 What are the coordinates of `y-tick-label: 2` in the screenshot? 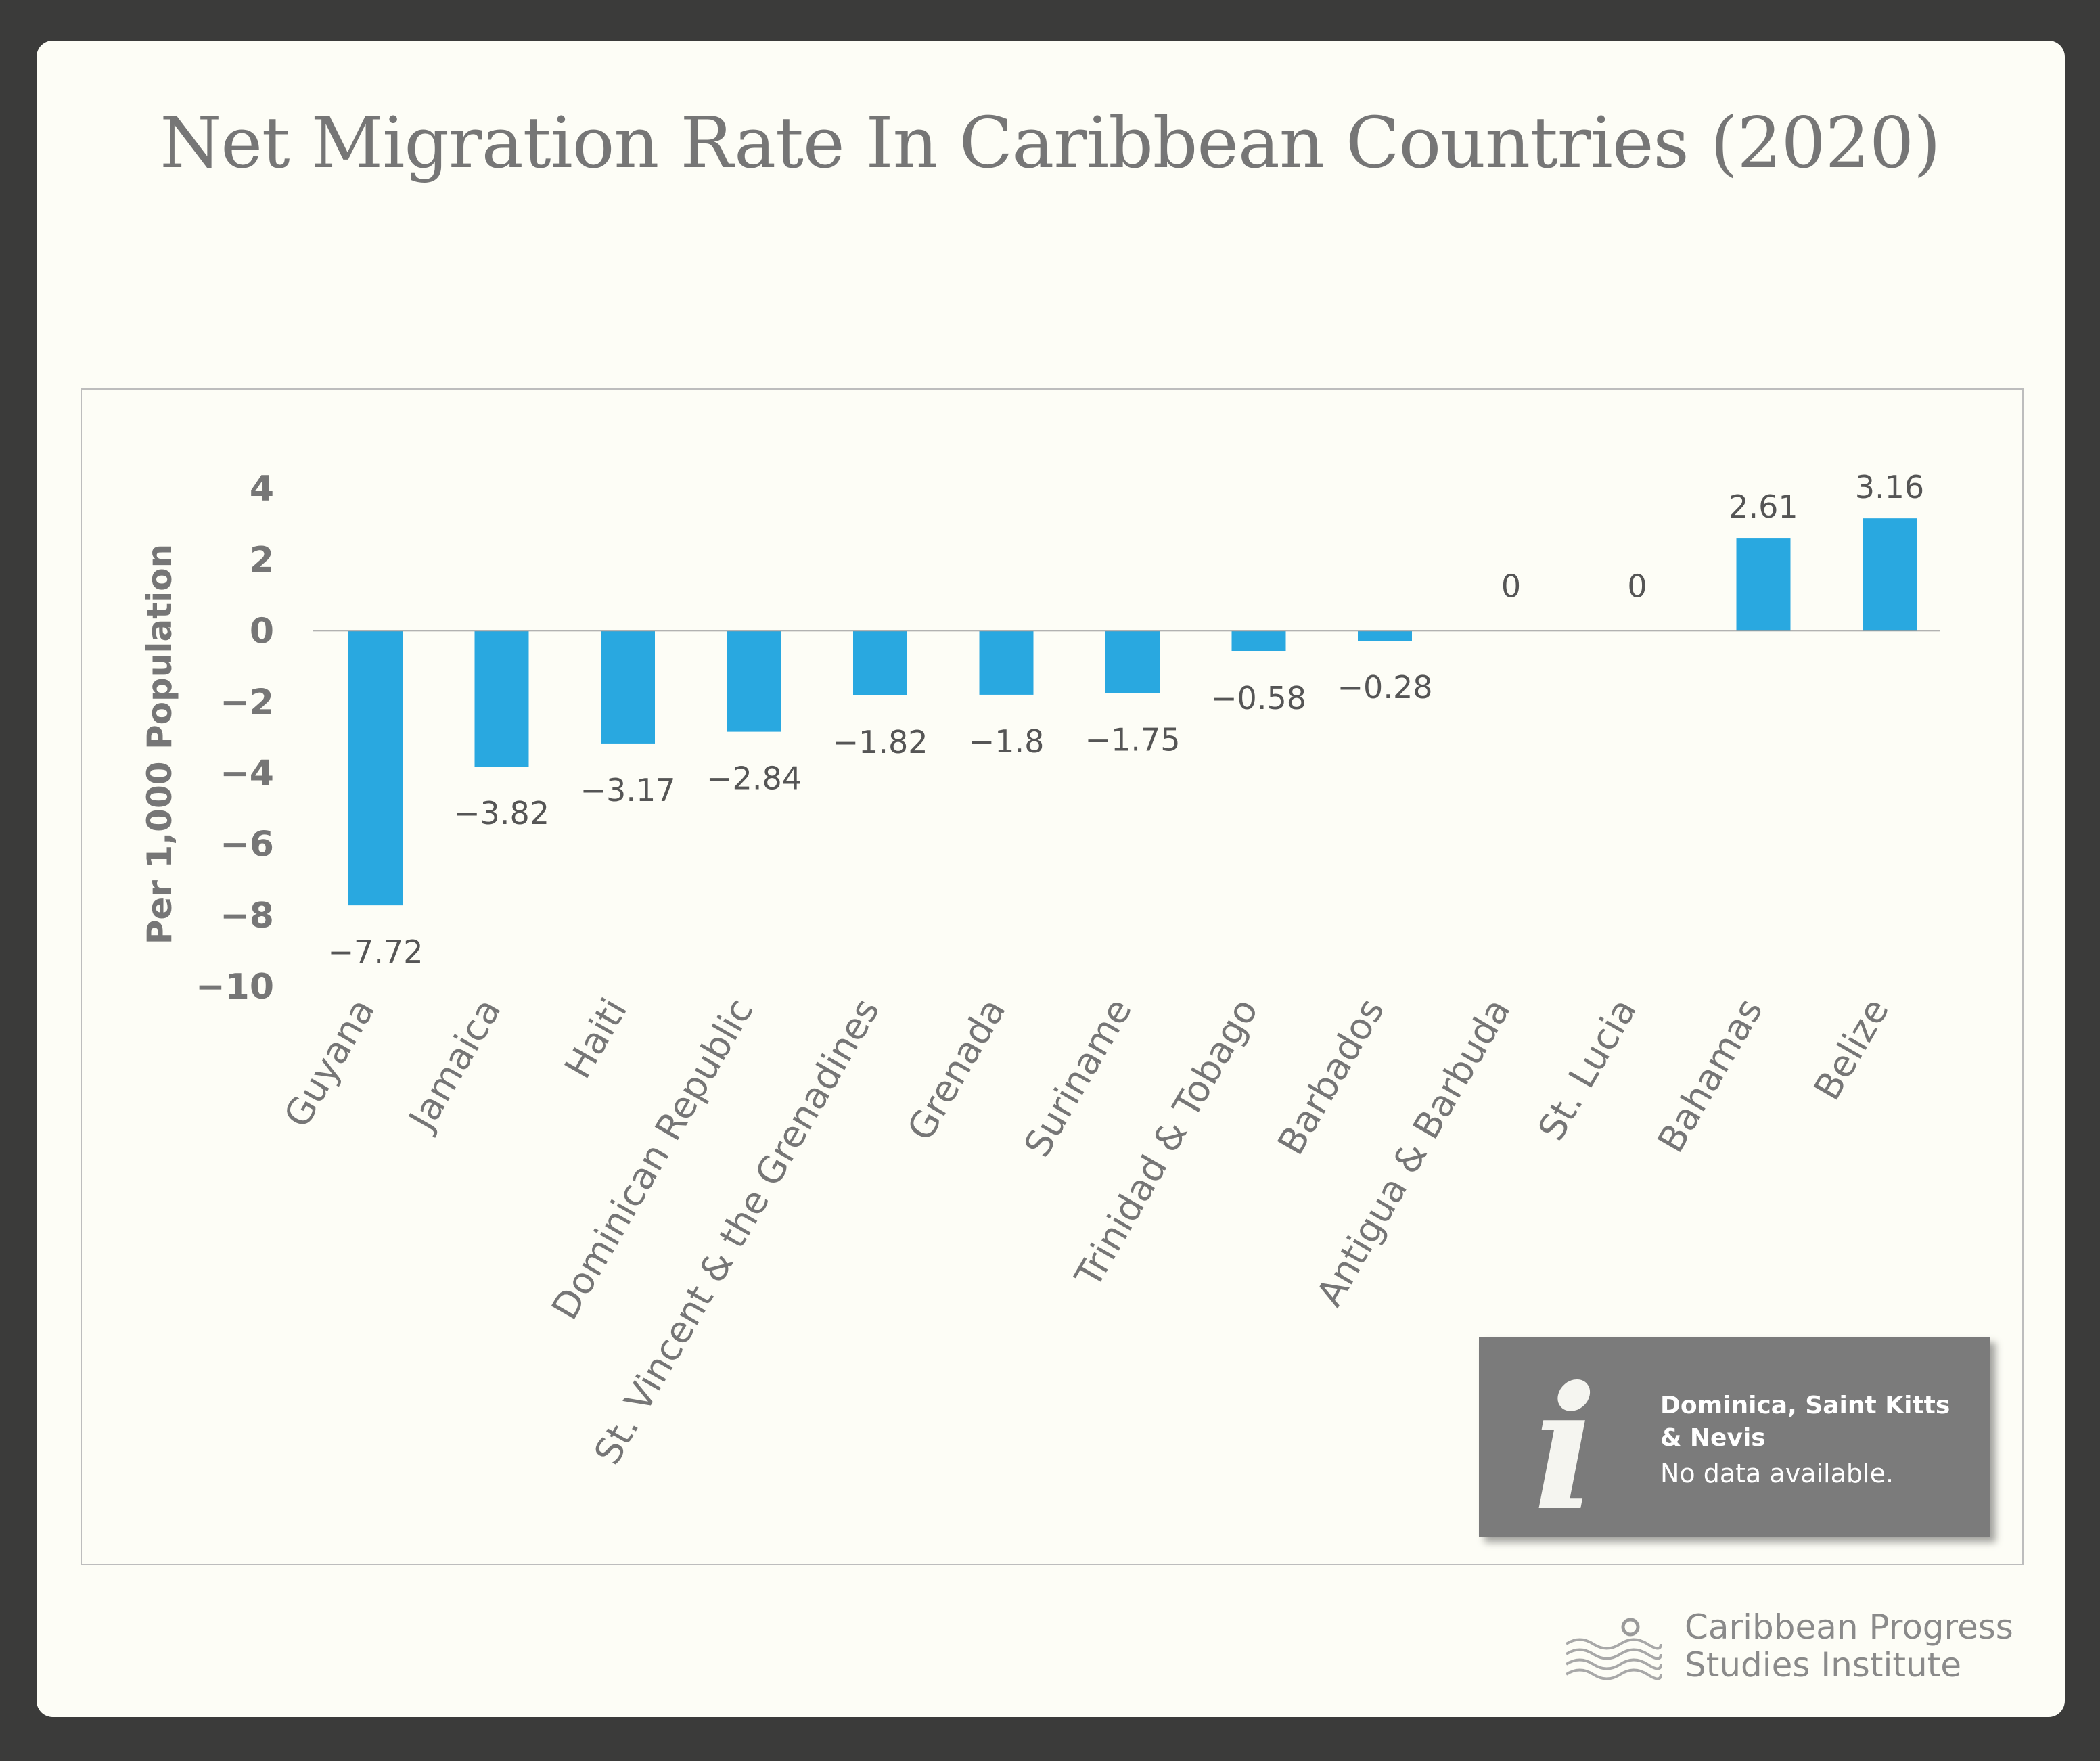 It's located at (262, 560).